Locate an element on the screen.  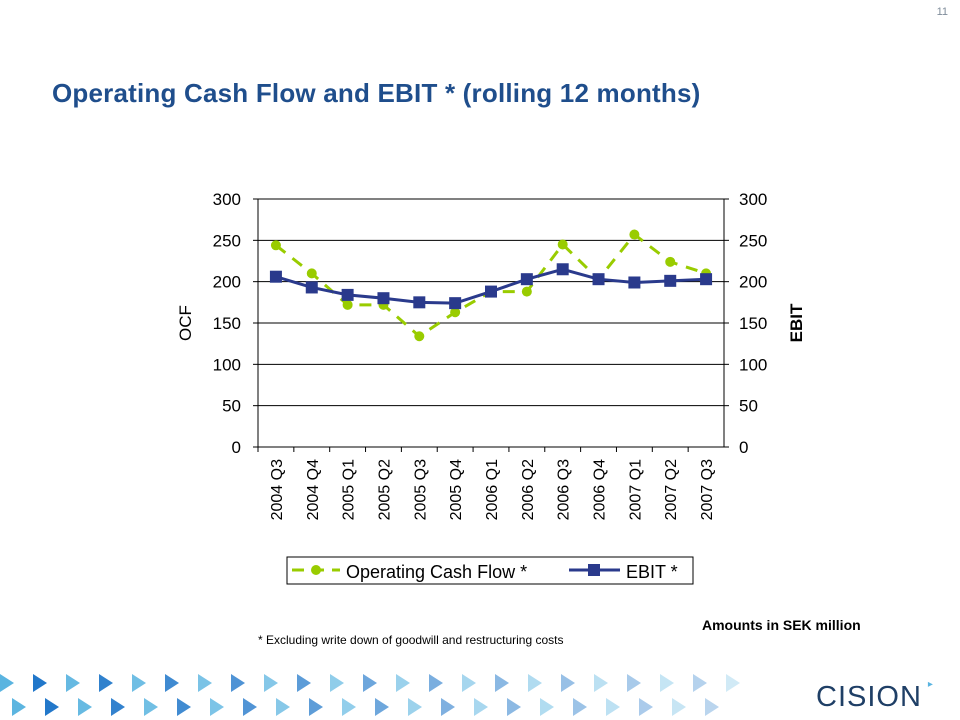
left-tick-label: 200 is located at coordinates (227, 282).